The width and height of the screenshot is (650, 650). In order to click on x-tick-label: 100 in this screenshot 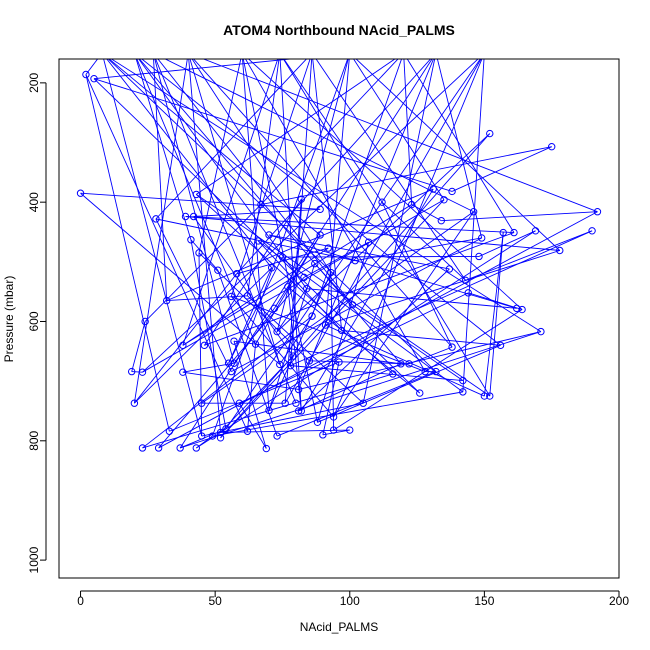, I will do `click(350, 601)`.